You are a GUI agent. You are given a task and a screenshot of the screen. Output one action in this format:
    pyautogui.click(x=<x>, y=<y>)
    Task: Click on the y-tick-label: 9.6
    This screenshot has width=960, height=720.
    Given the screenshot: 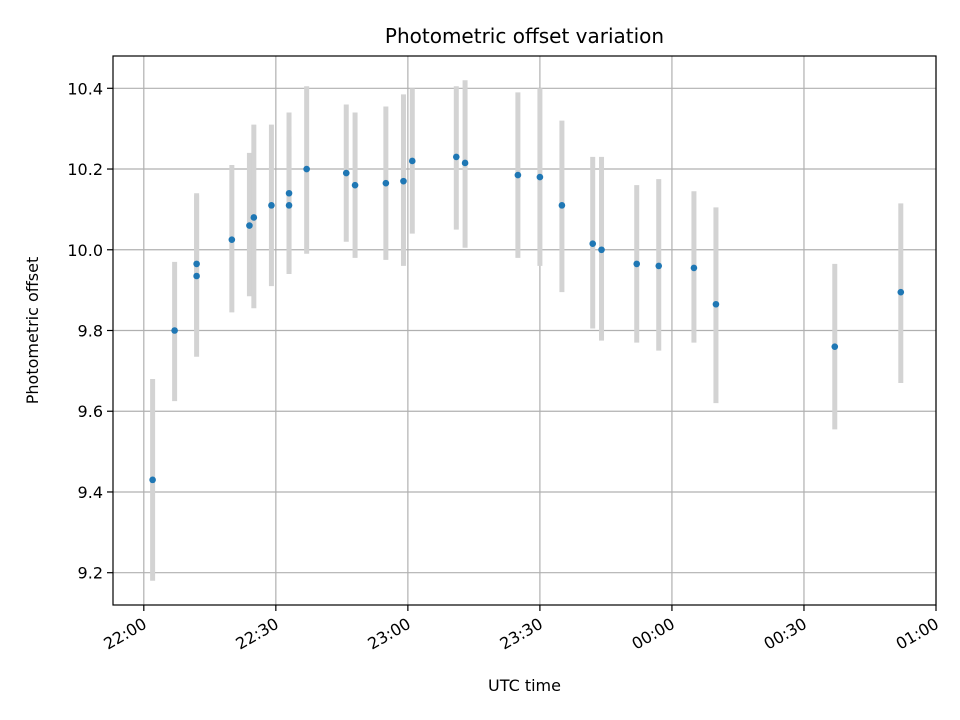 What is the action you would take?
    pyautogui.click(x=90, y=411)
    